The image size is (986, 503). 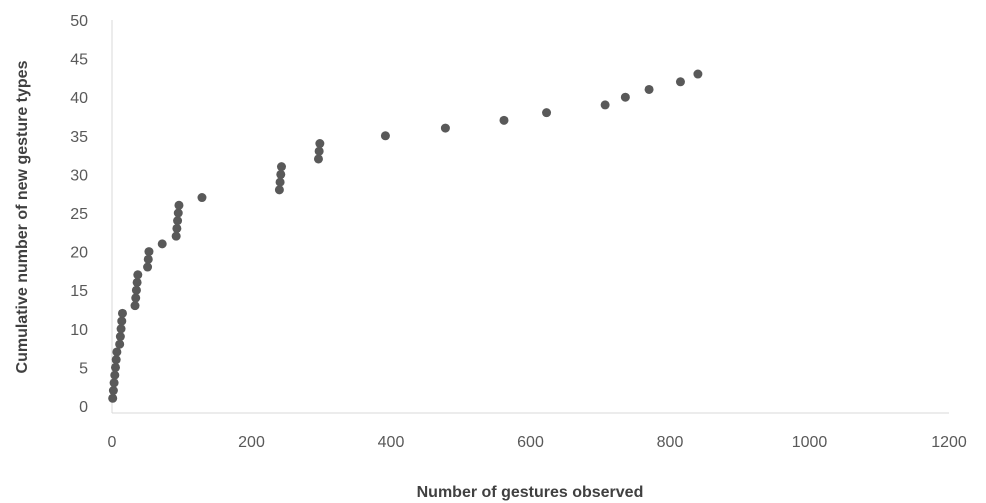 I want to click on x-tick-label: 0, so click(x=112, y=442).